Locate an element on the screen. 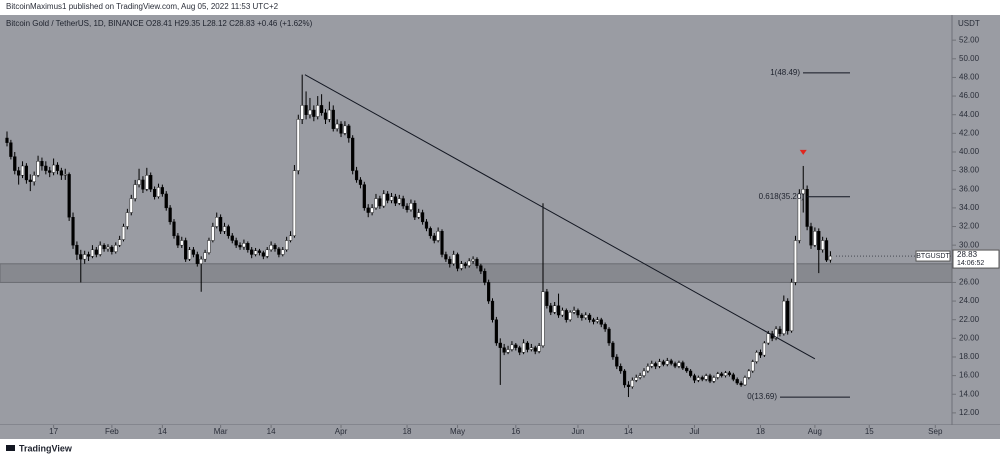  logo is located at coordinates (10, 448).